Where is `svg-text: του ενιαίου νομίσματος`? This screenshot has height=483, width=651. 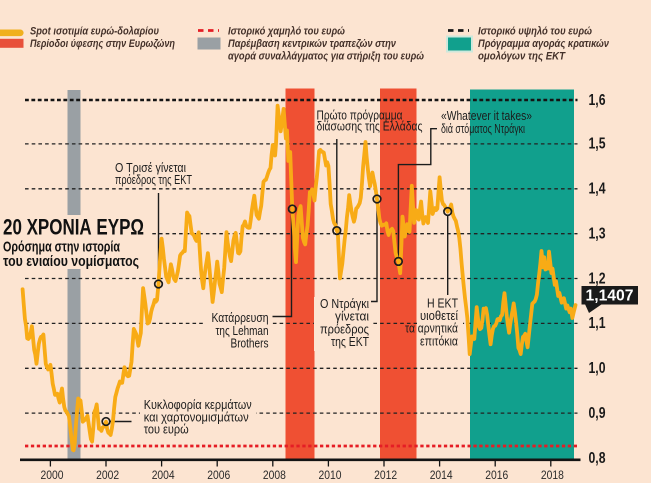
svg-text: του ενιαίου νομίσματος is located at coordinates (71, 261).